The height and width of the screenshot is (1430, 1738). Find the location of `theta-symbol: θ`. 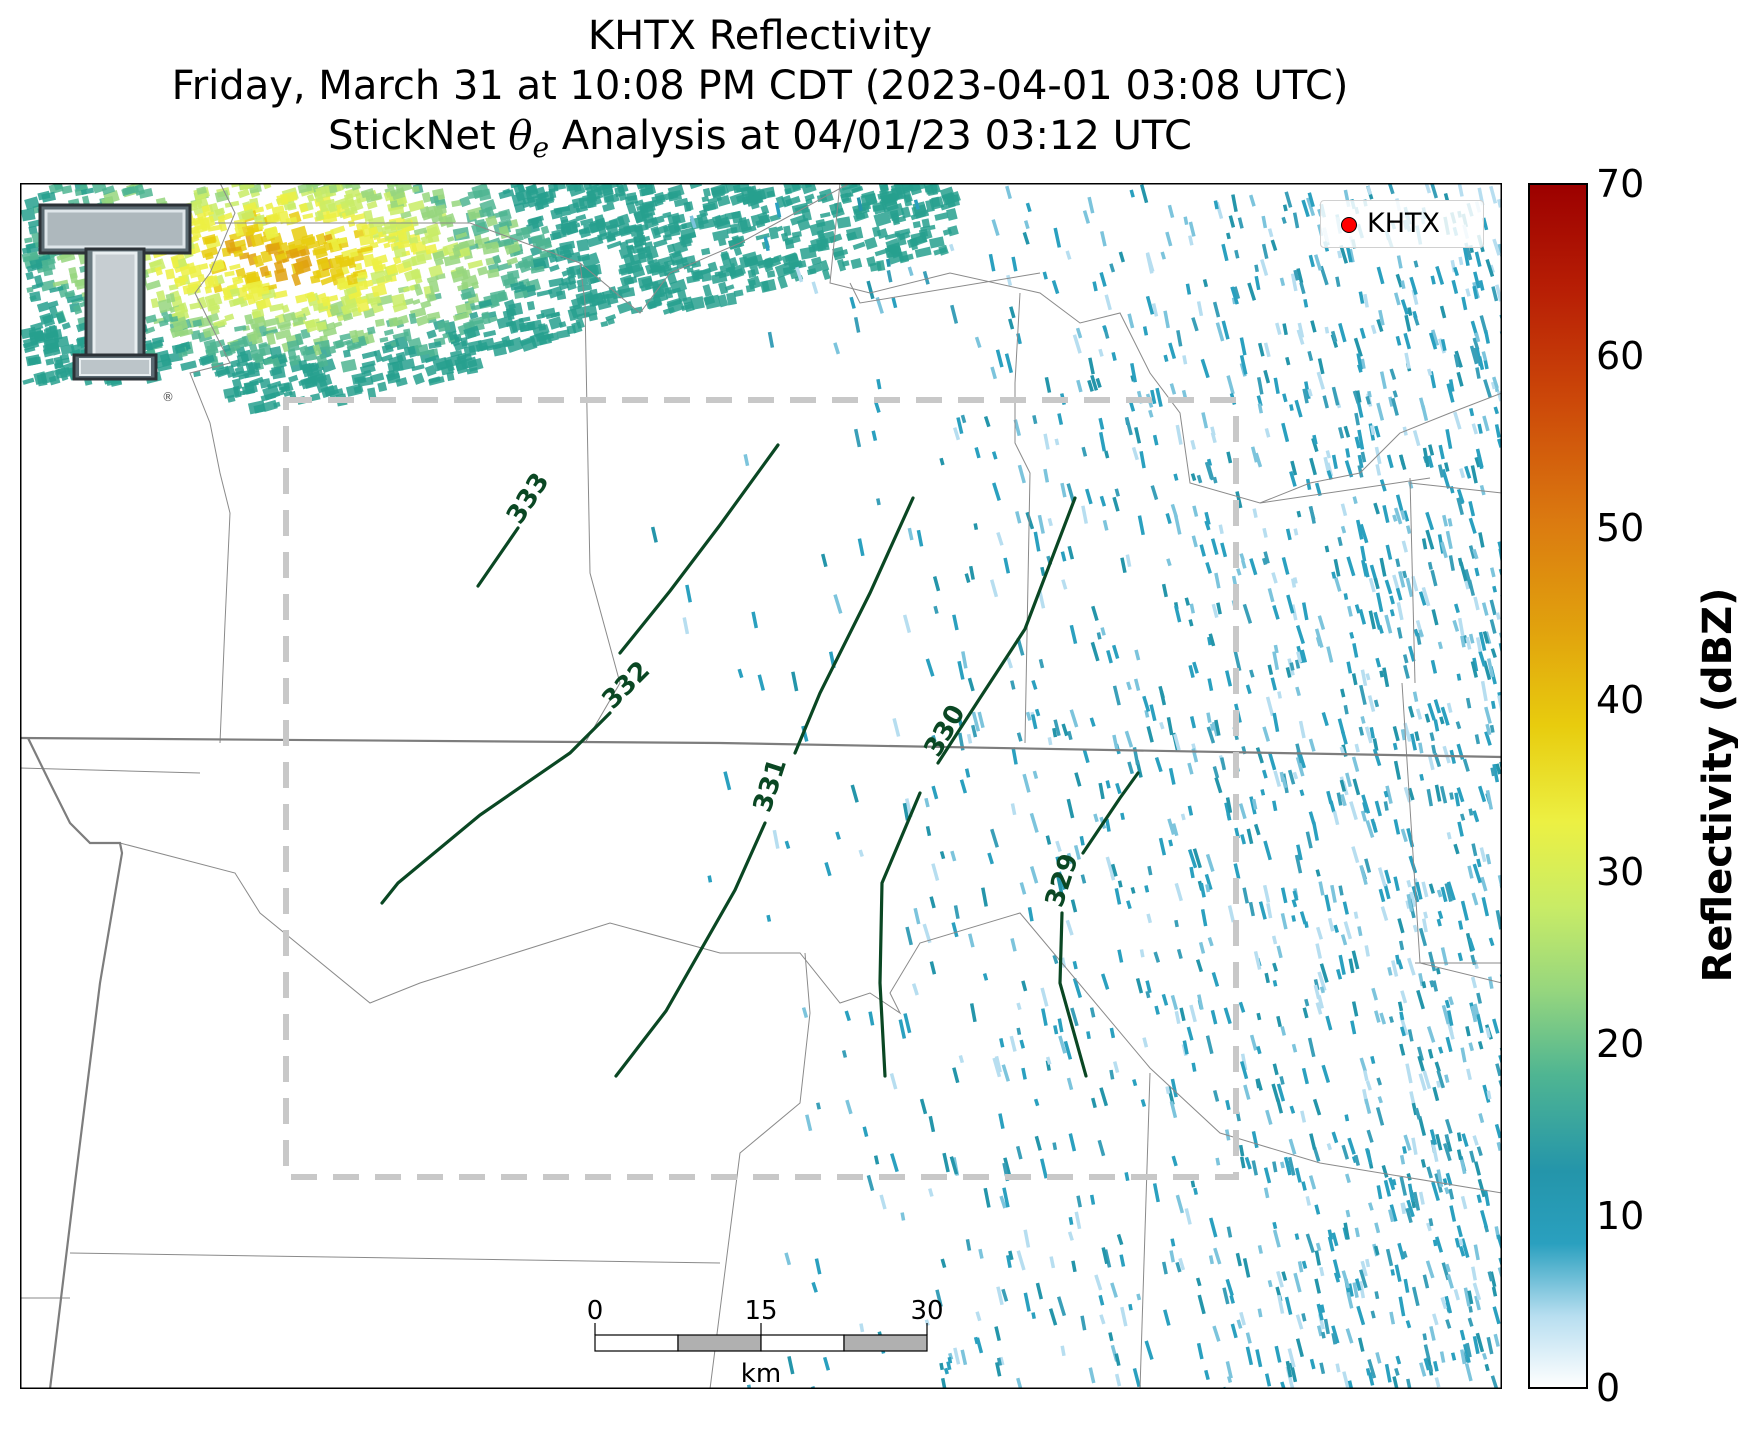

theta-symbol: θ is located at coordinates (520, 136).